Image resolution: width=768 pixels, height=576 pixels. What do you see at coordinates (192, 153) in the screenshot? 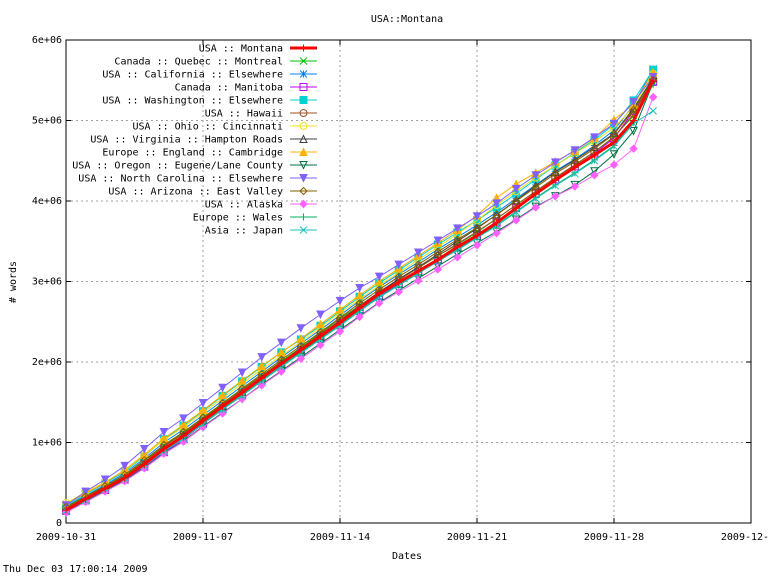
I see `legend-label: Europe :: England :: Cambridge` at bounding box center [192, 153].